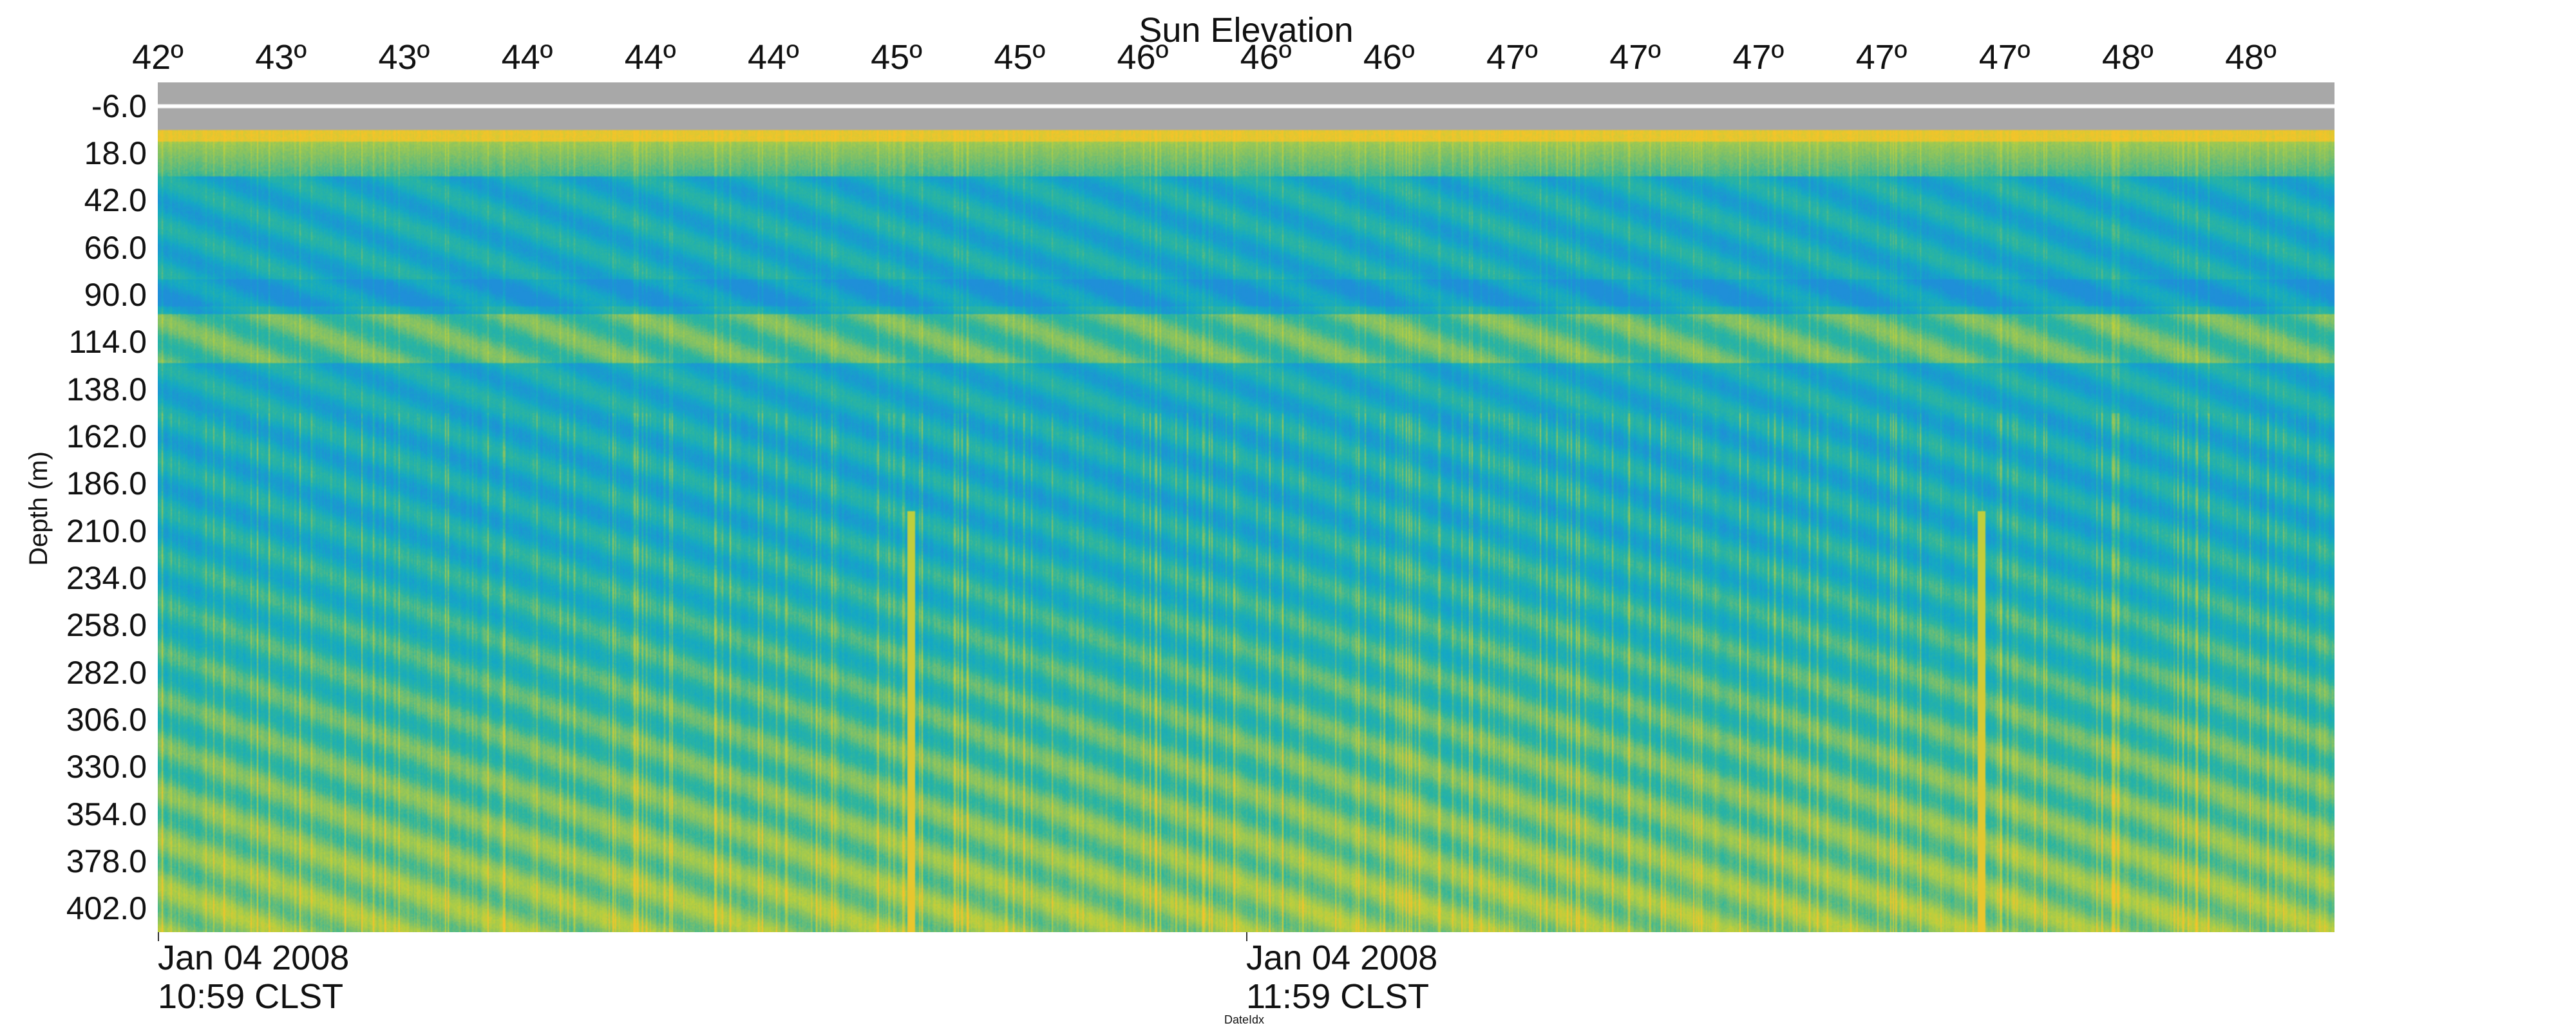 Image resolution: width=2576 pixels, height=1030 pixels. What do you see at coordinates (1244, 1019) in the screenshot?
I see `time-axis-label: DateIdx` at bounding box center [1244, 1019].